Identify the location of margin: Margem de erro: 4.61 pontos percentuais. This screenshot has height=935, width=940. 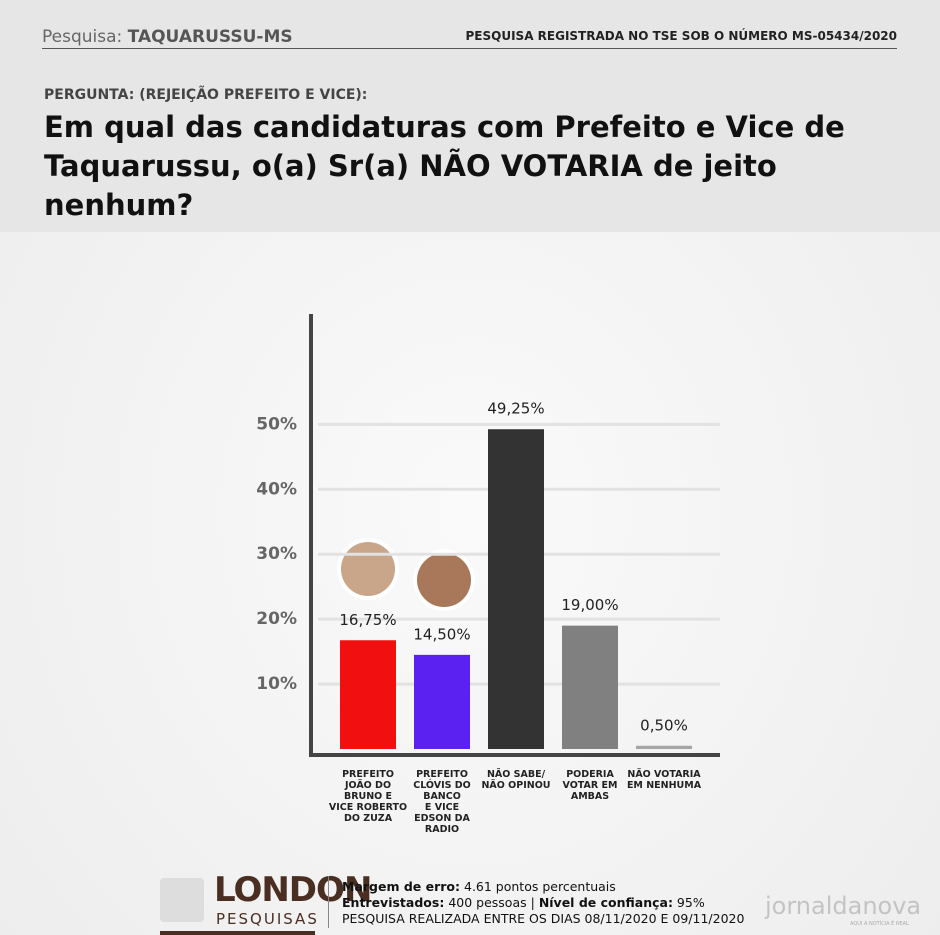
(543, 887).